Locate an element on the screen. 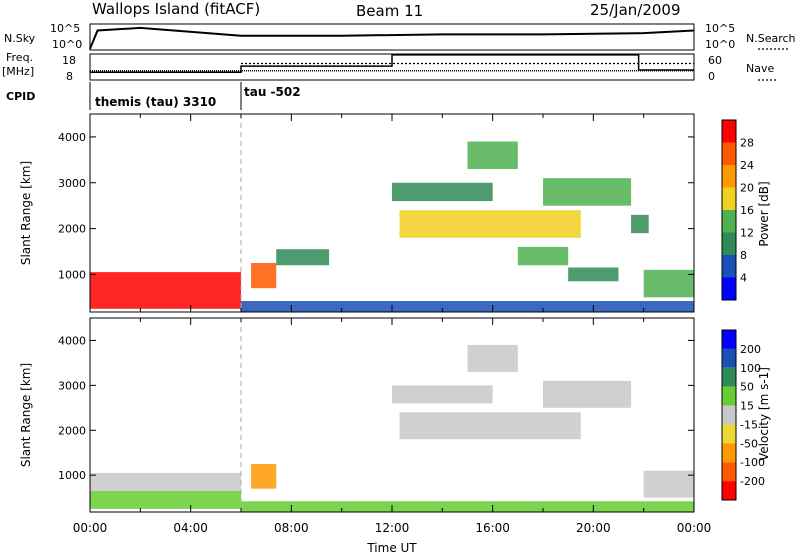 This screenshot has width=800, height=554. velocity-colorbar-label-7: -200 is located at coordinates (752, 481).